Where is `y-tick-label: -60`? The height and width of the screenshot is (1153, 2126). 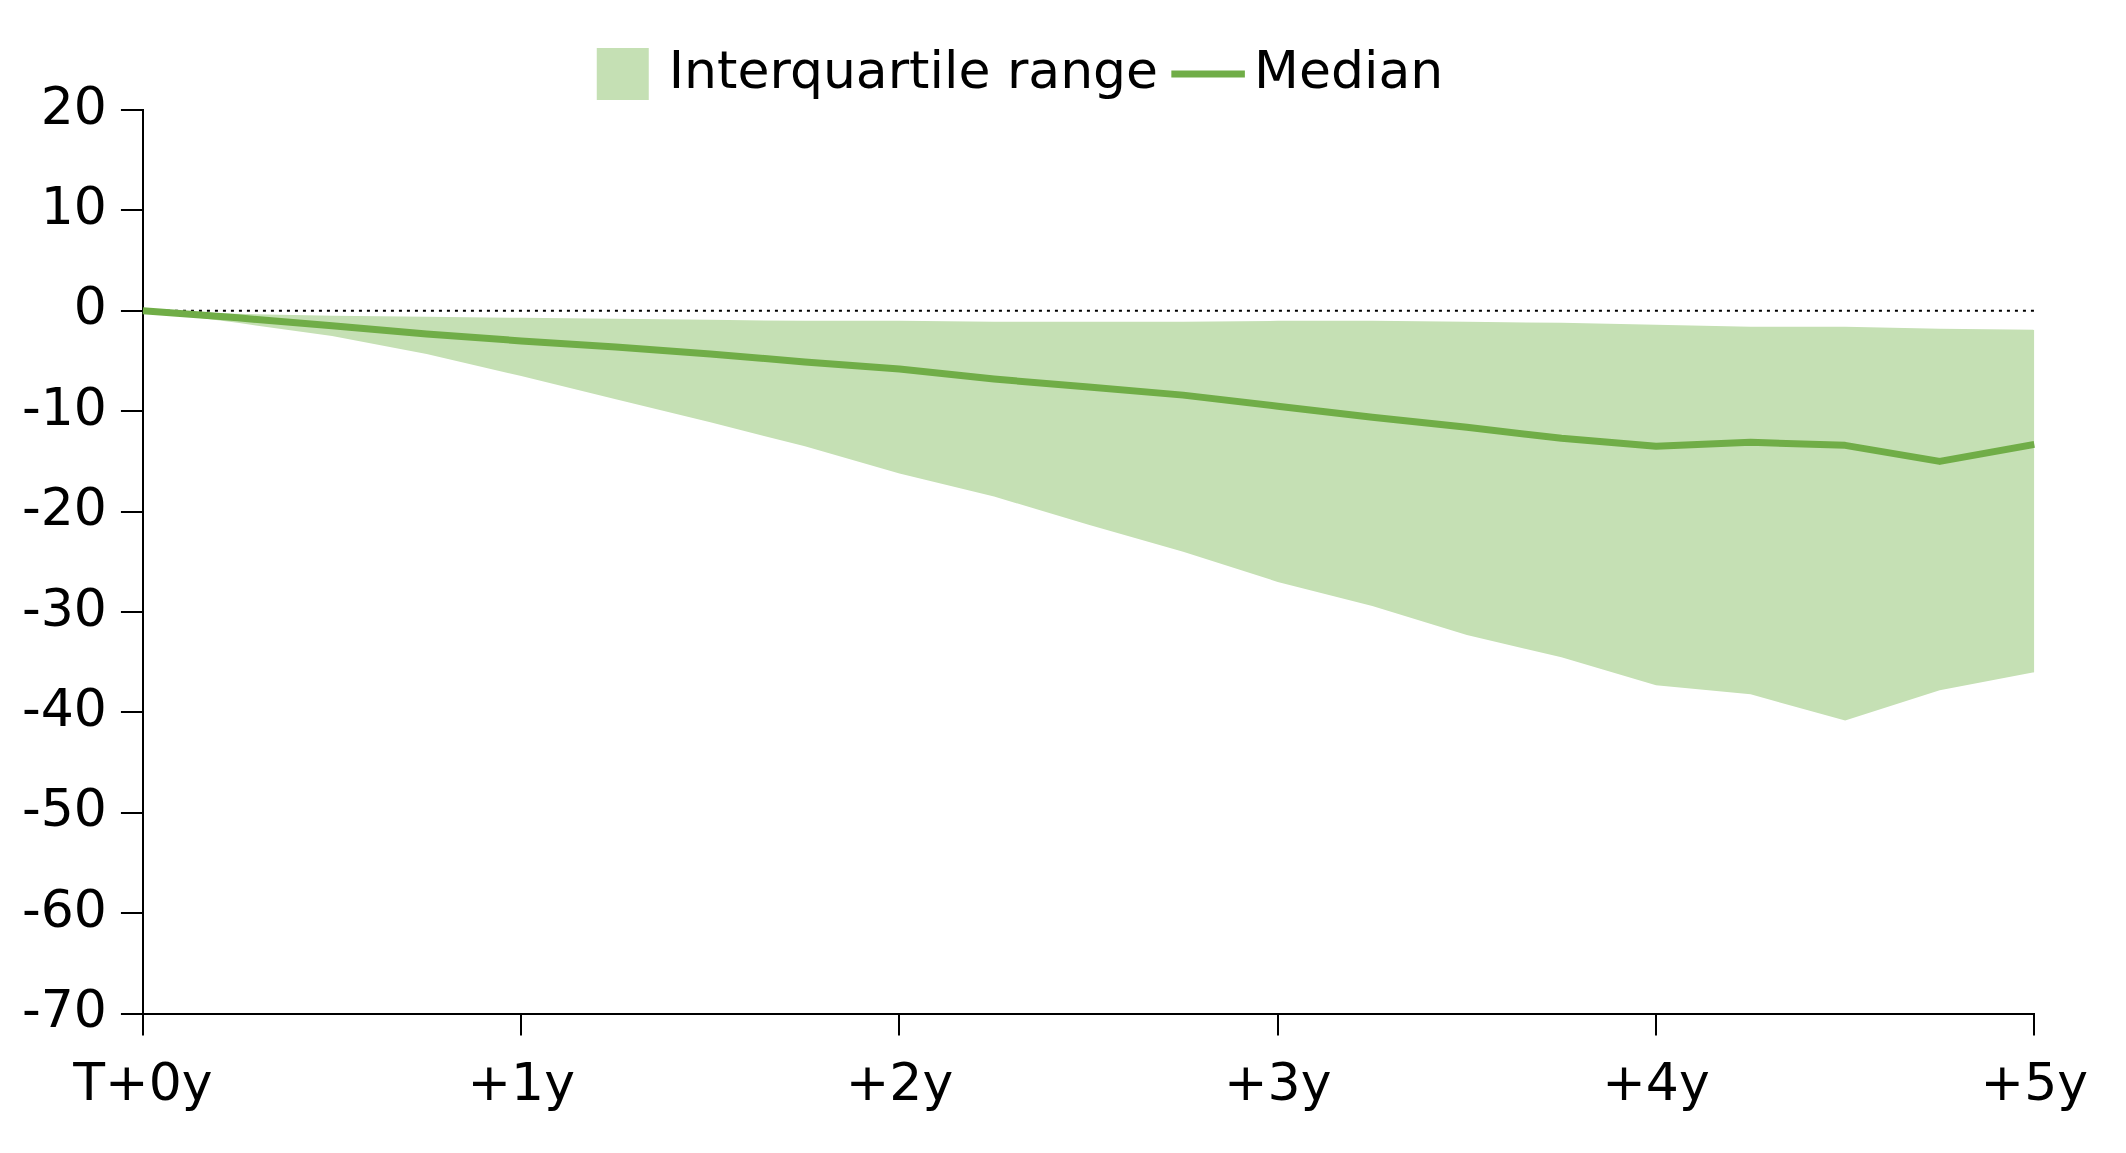
y-tick-label: -60 is located at coordinates (64, 908).